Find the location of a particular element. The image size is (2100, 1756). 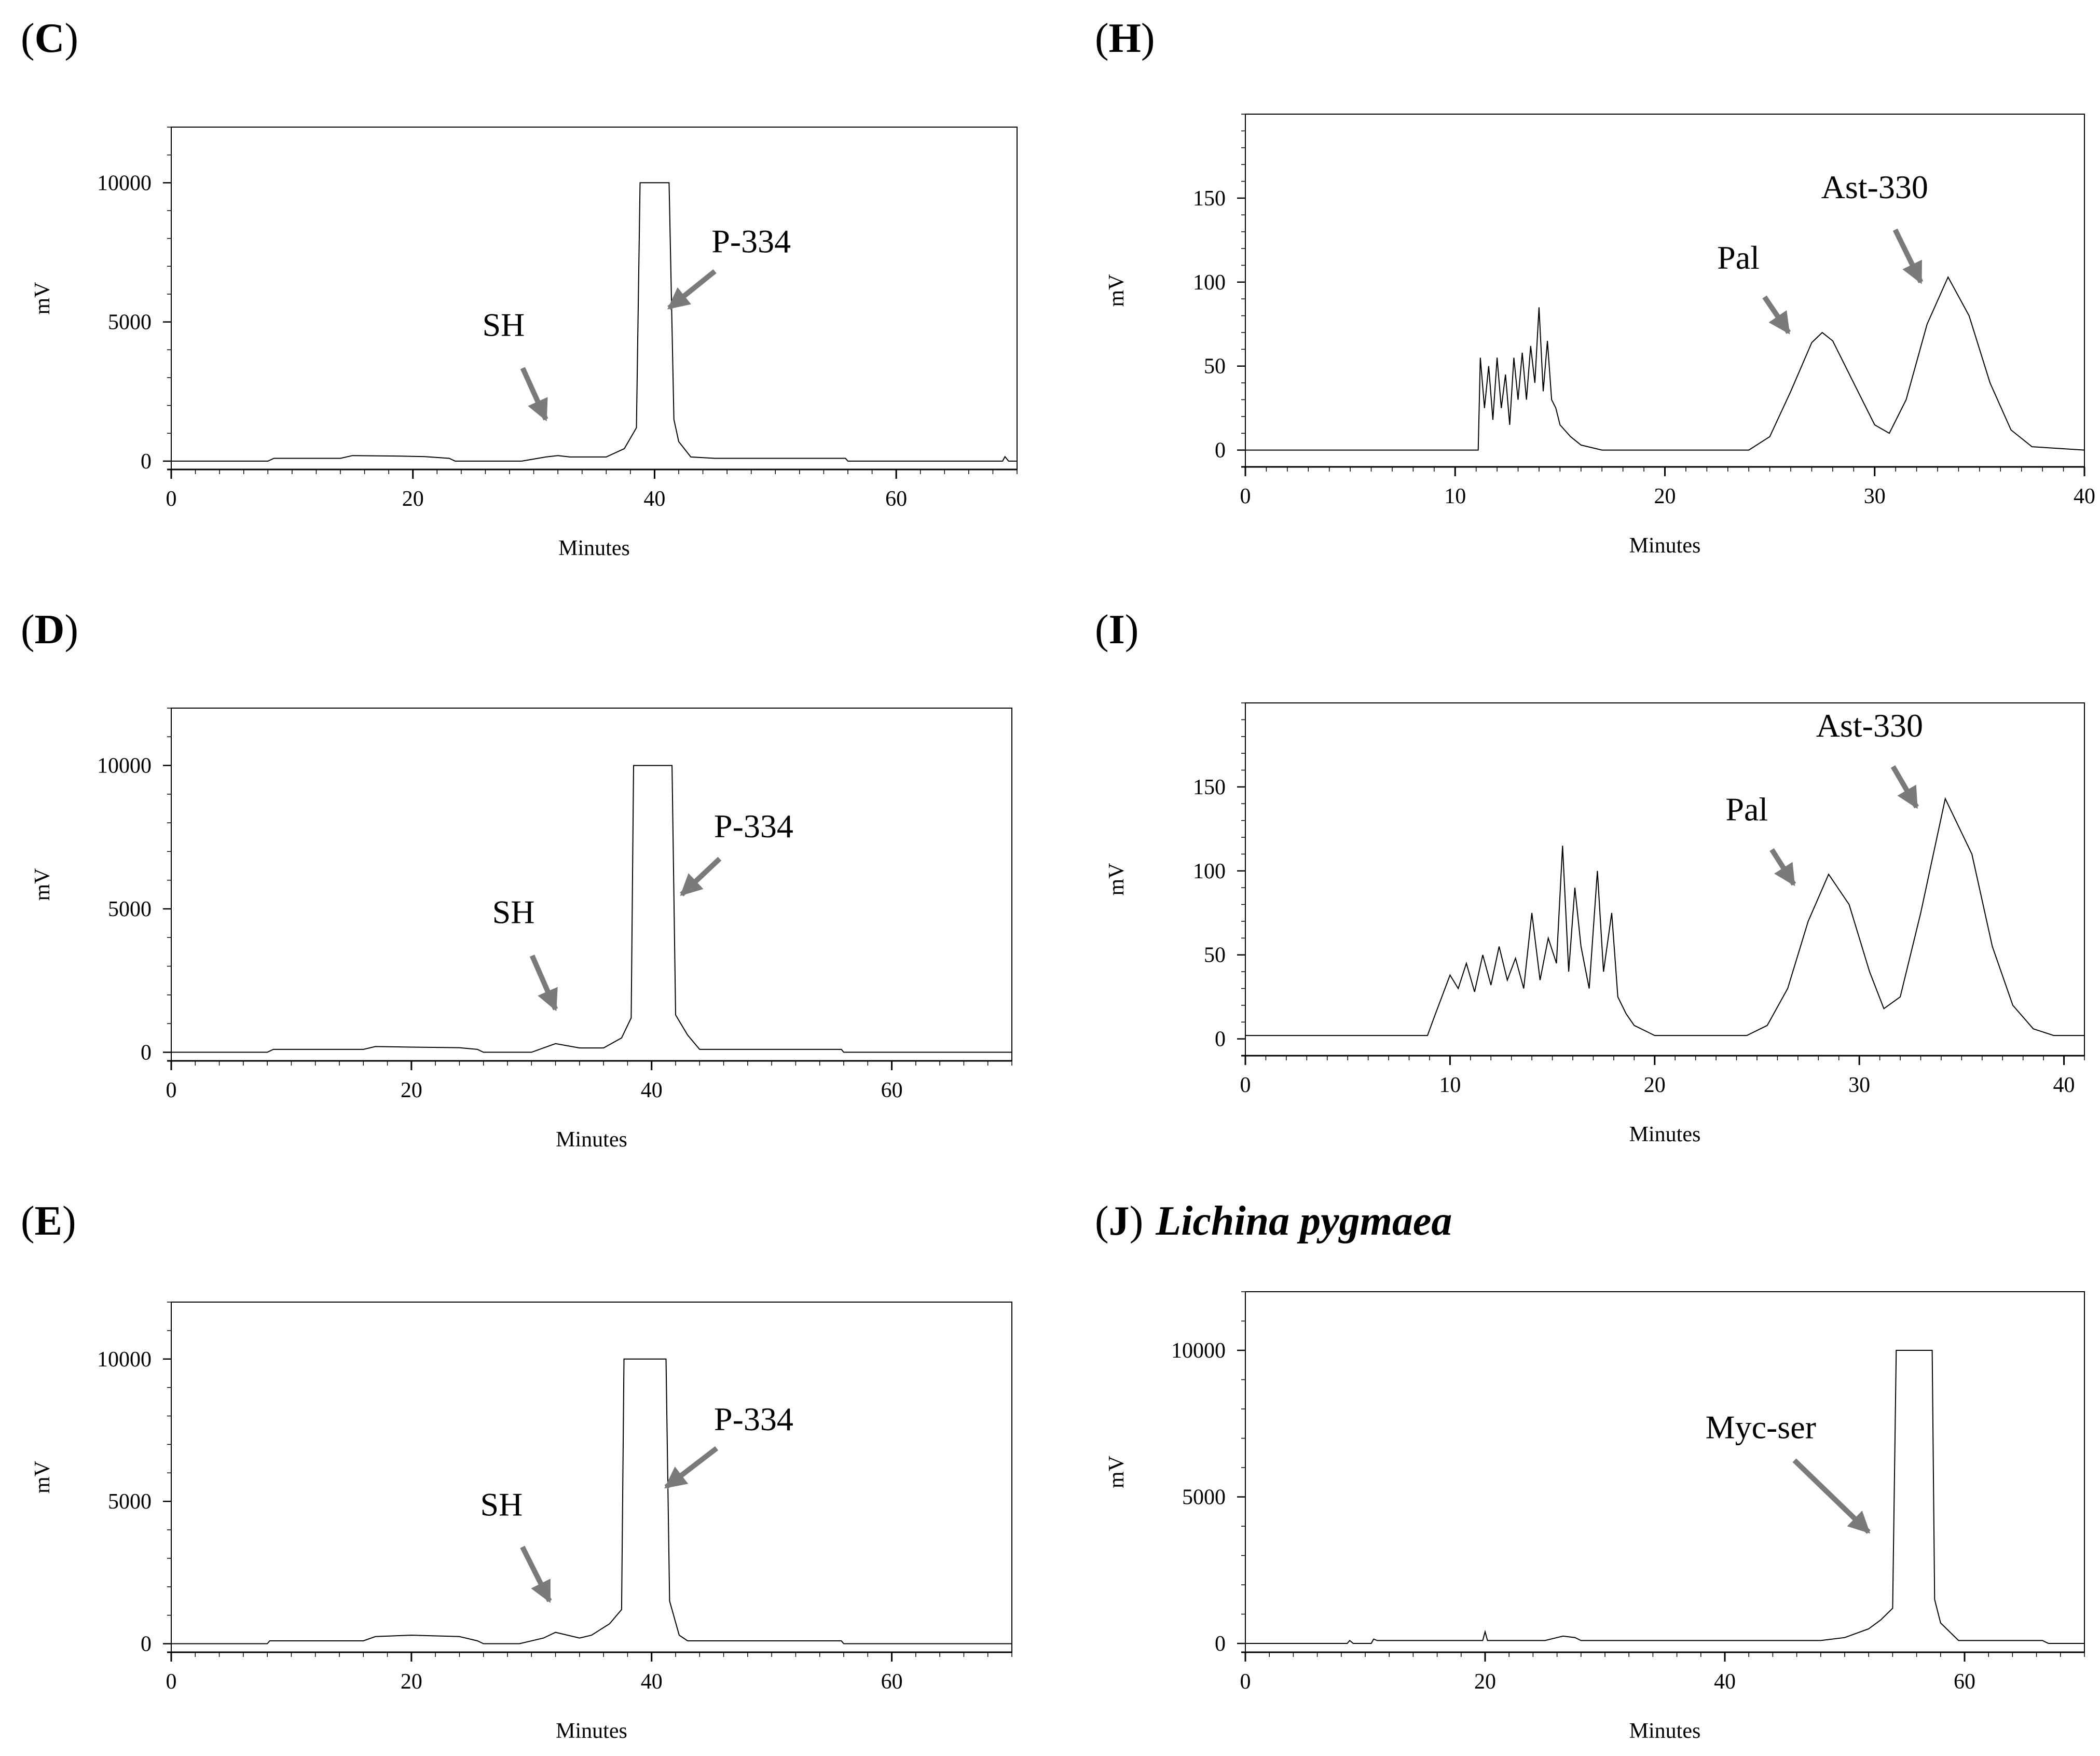

annotation-label: Ast-330 is located at coordinates (1874, 187).